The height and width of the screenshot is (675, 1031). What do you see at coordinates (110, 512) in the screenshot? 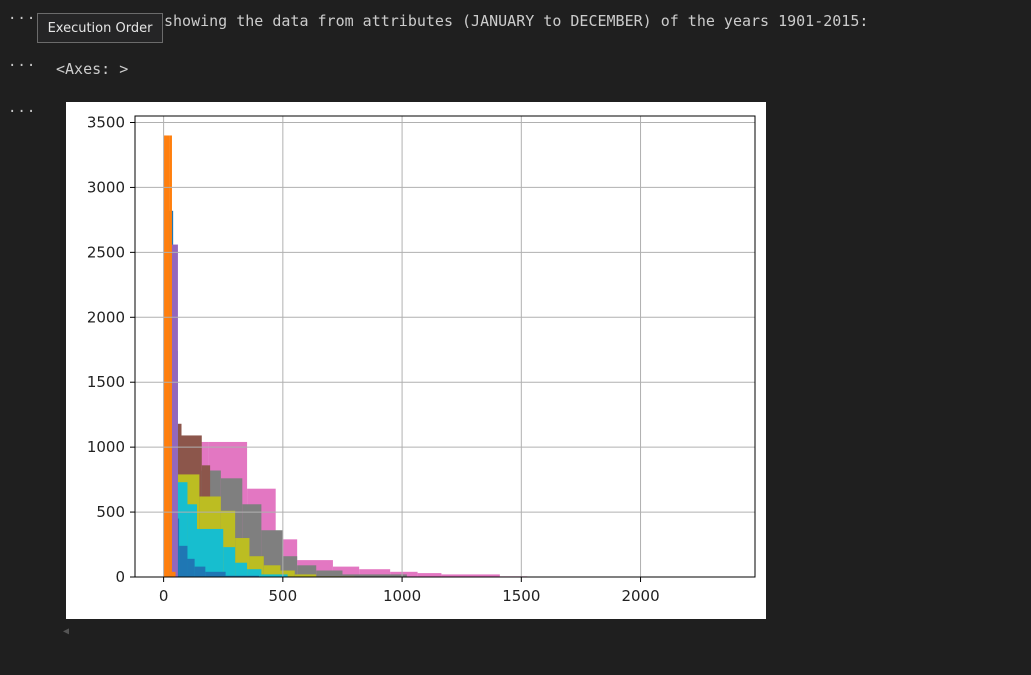
I see `y-tick-label: 500` at bounding box center [110, 512].